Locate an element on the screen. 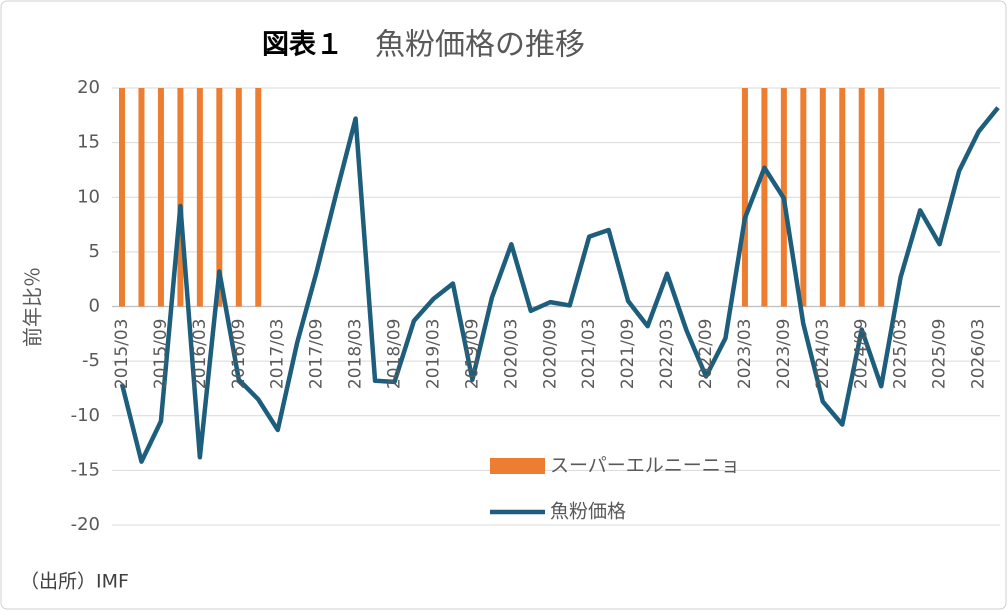 The image size is (1008, 611). x-tick-label: 2018/03 is located at coordinates (356, 354).